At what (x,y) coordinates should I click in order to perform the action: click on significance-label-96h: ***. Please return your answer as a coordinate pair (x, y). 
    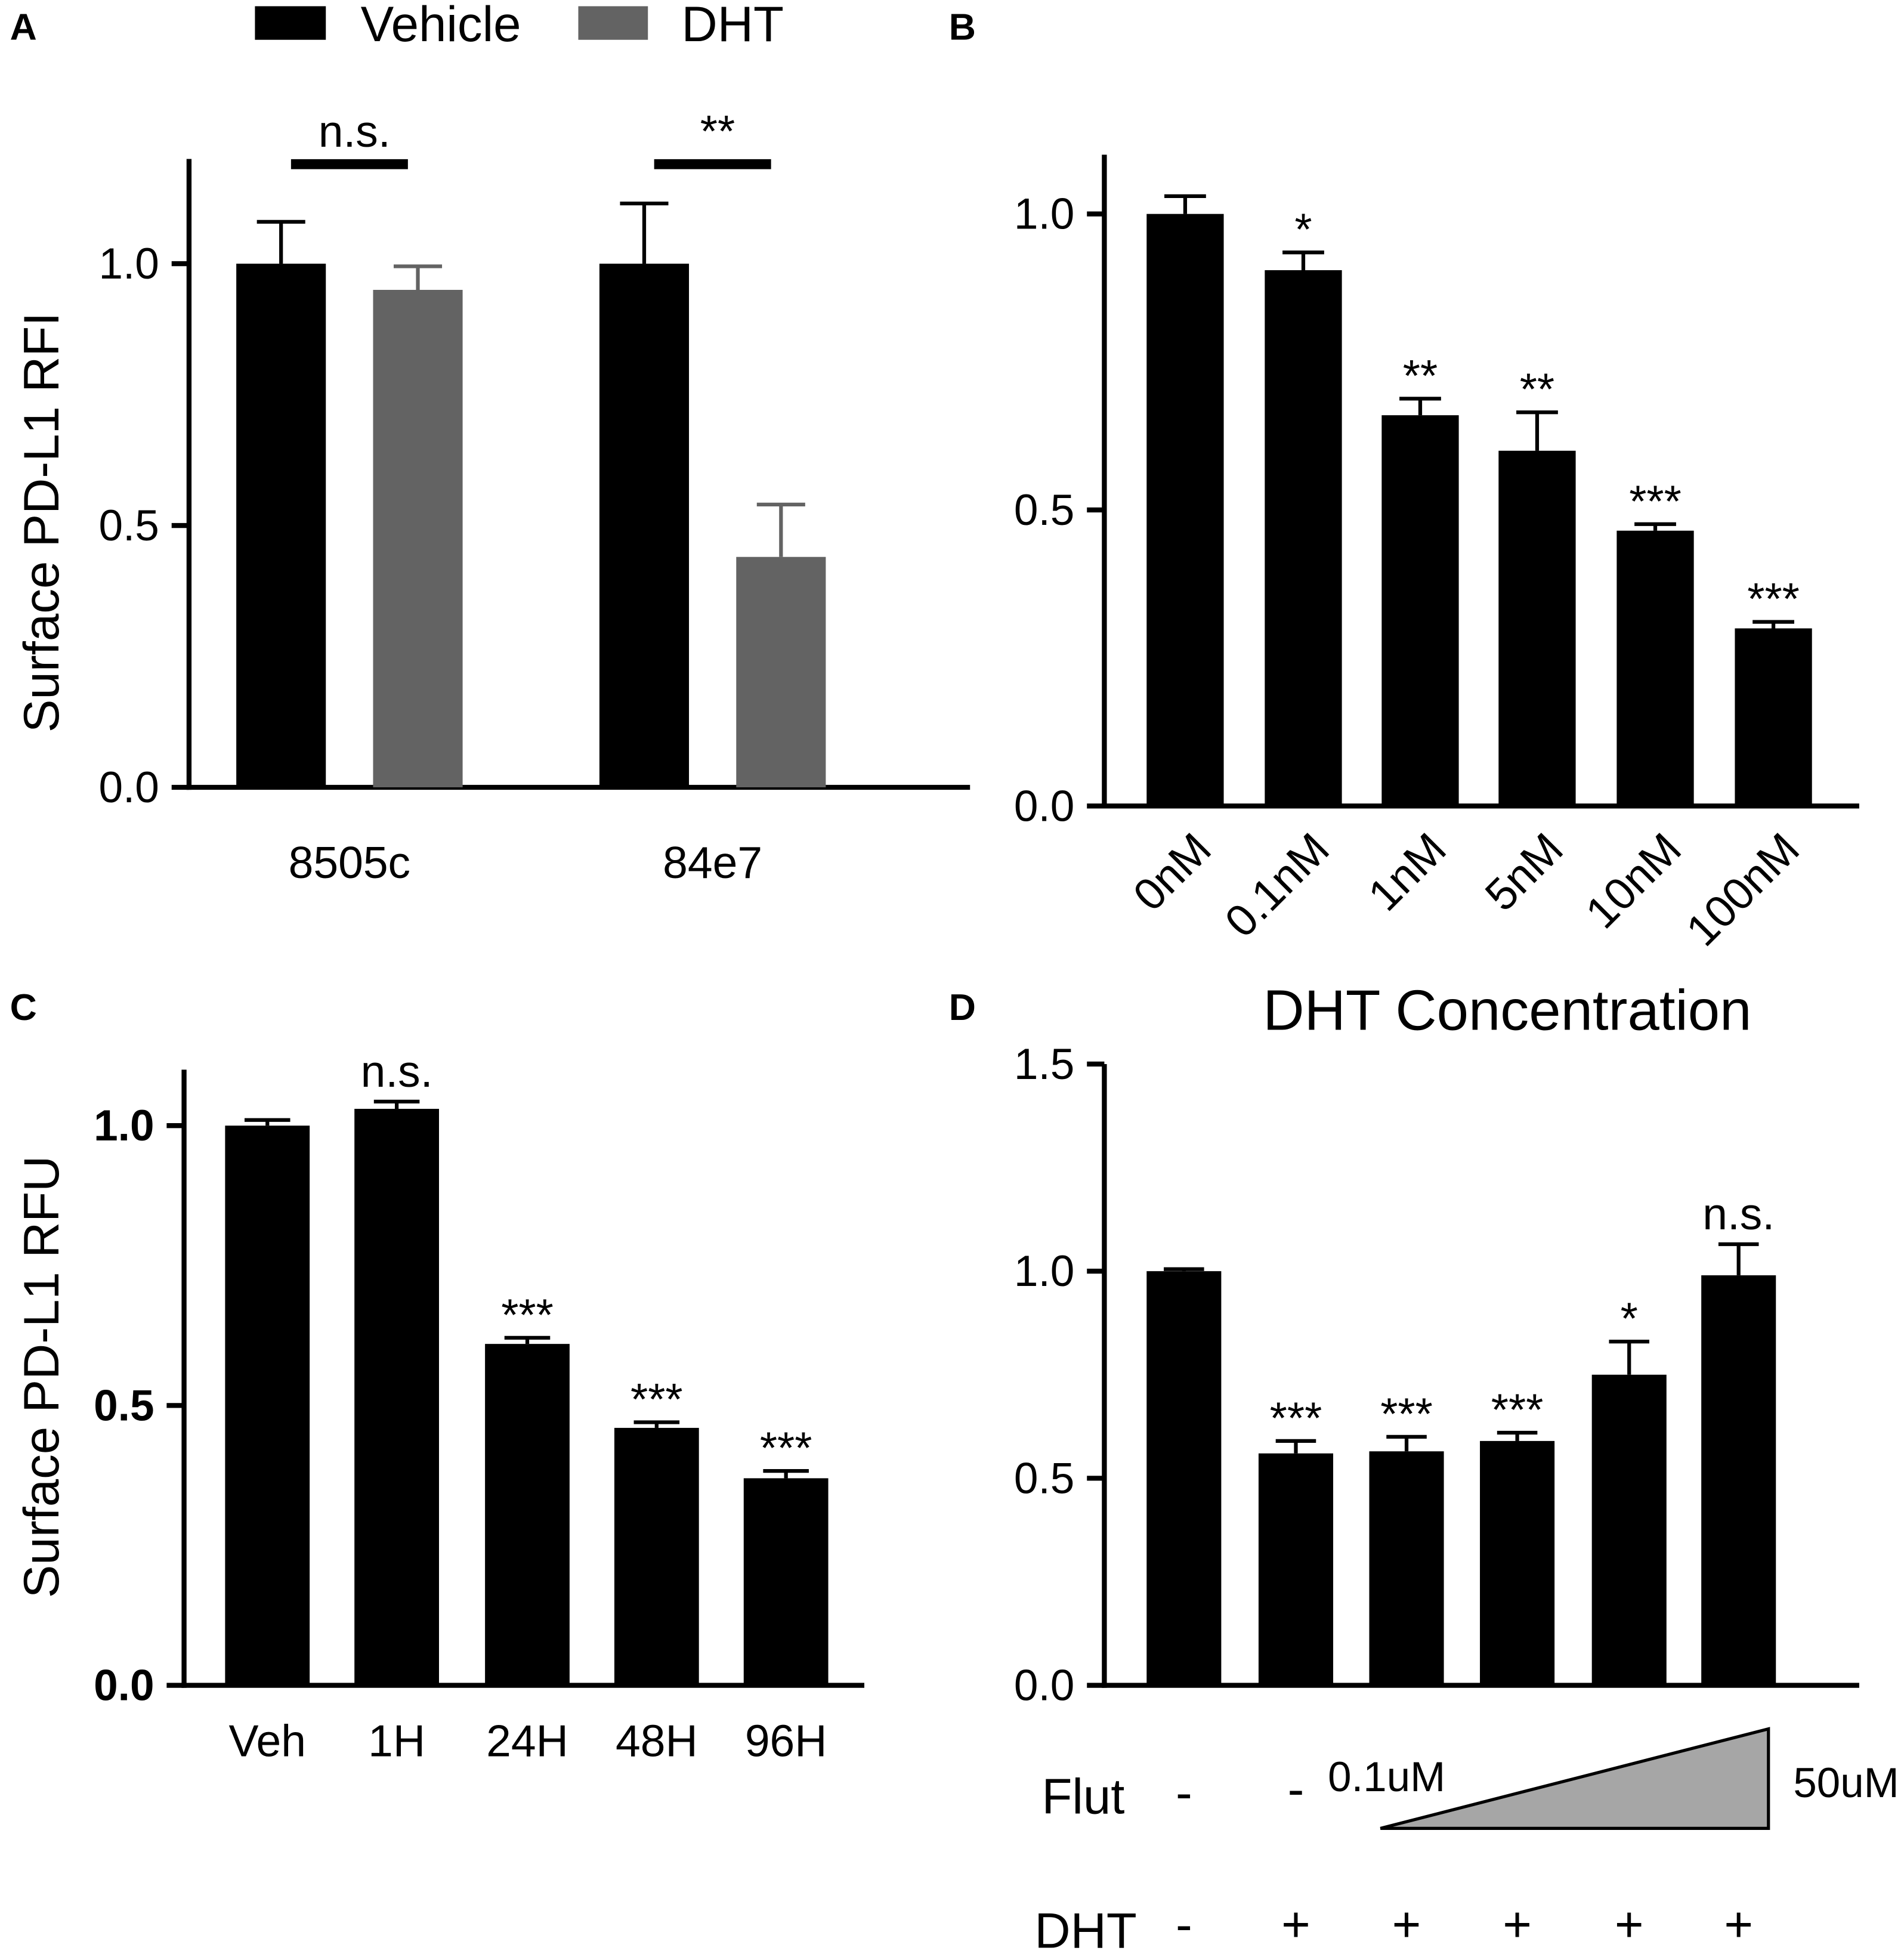
    Looking at the image, I should click on (786, 1448).